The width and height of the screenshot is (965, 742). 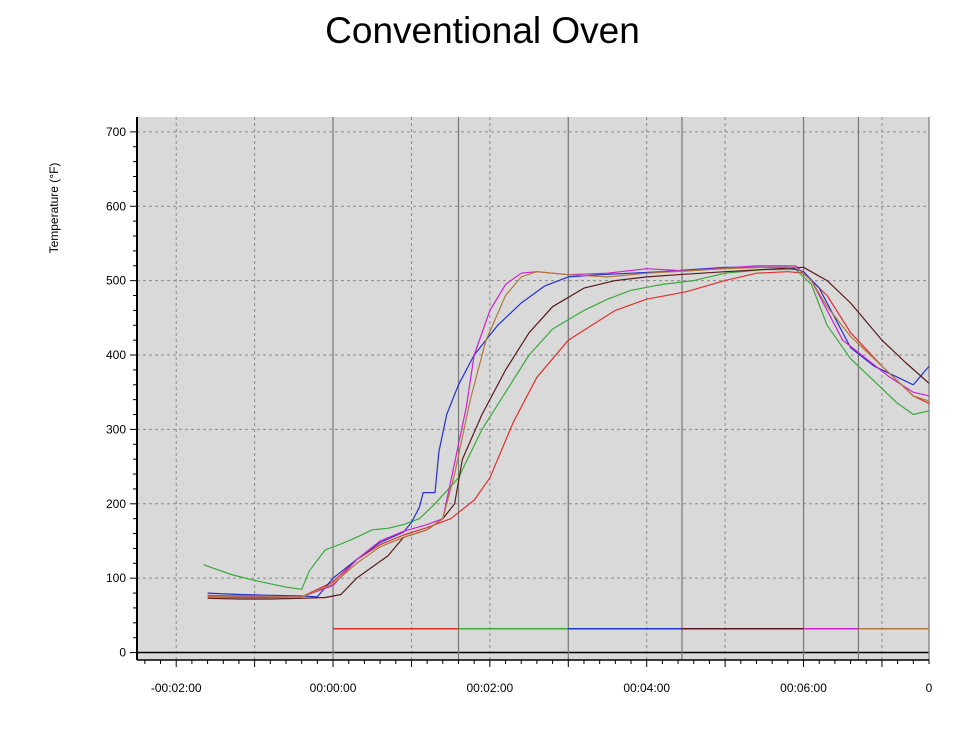 I want to click on y-tick-label: 0, so click(x=122, y=653).